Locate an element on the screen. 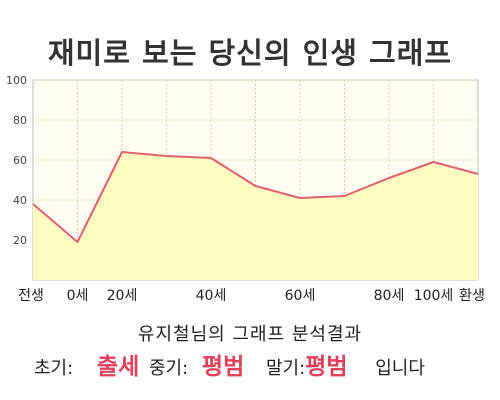 The image size is (500, 400). mid-value: 평범 is located at coordinates (223, 367).